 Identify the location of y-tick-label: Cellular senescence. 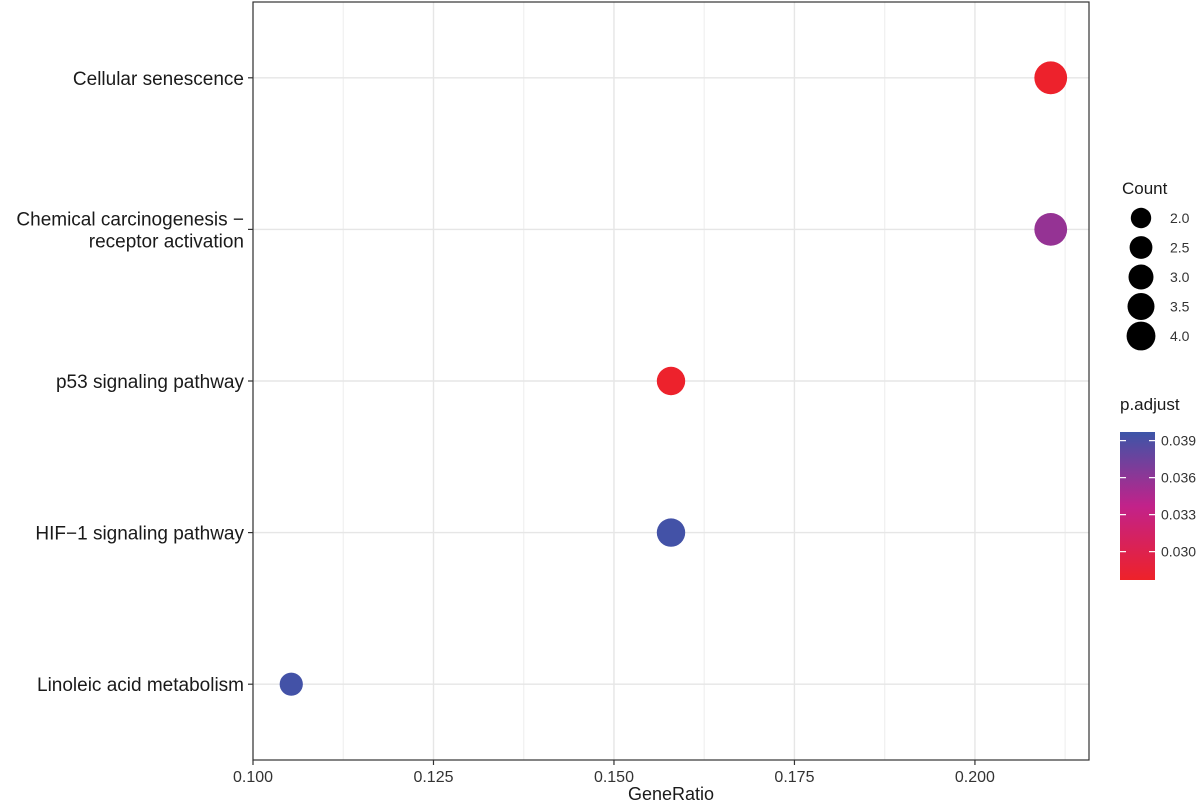
(158, 79).